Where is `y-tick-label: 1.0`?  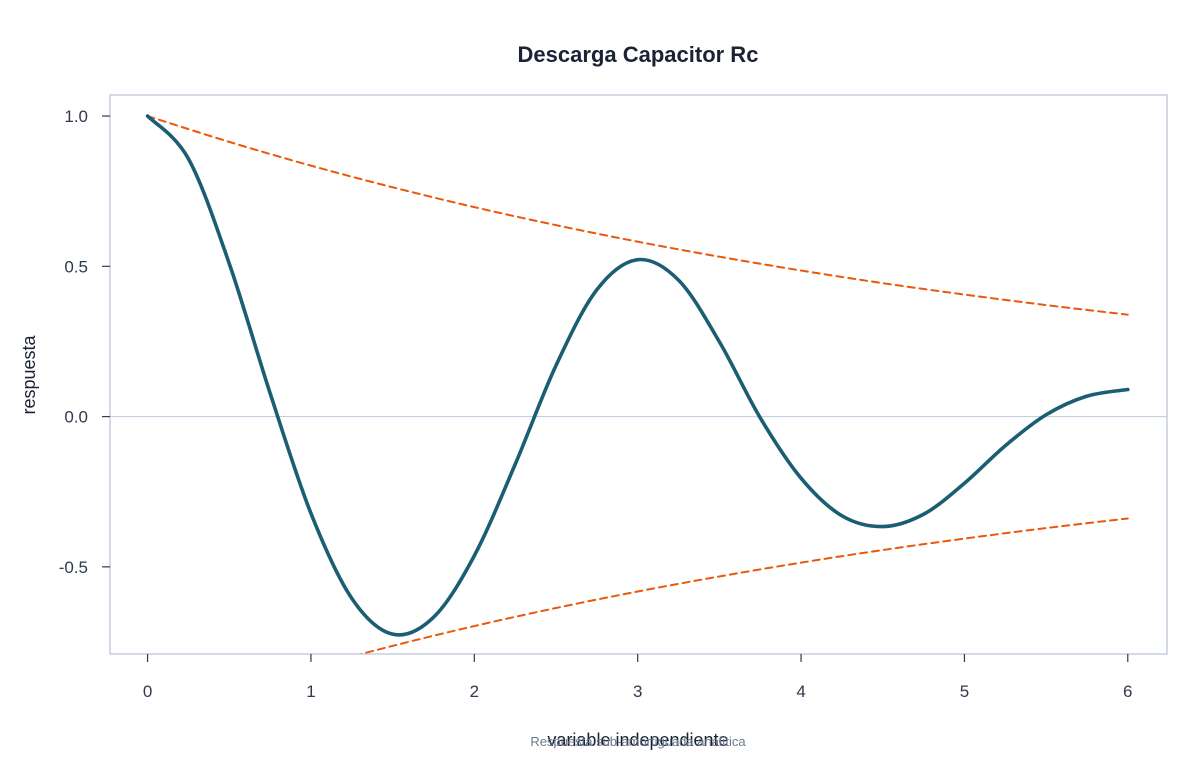 y-tick-label: 1.0 is located at coordinates (76, 116).